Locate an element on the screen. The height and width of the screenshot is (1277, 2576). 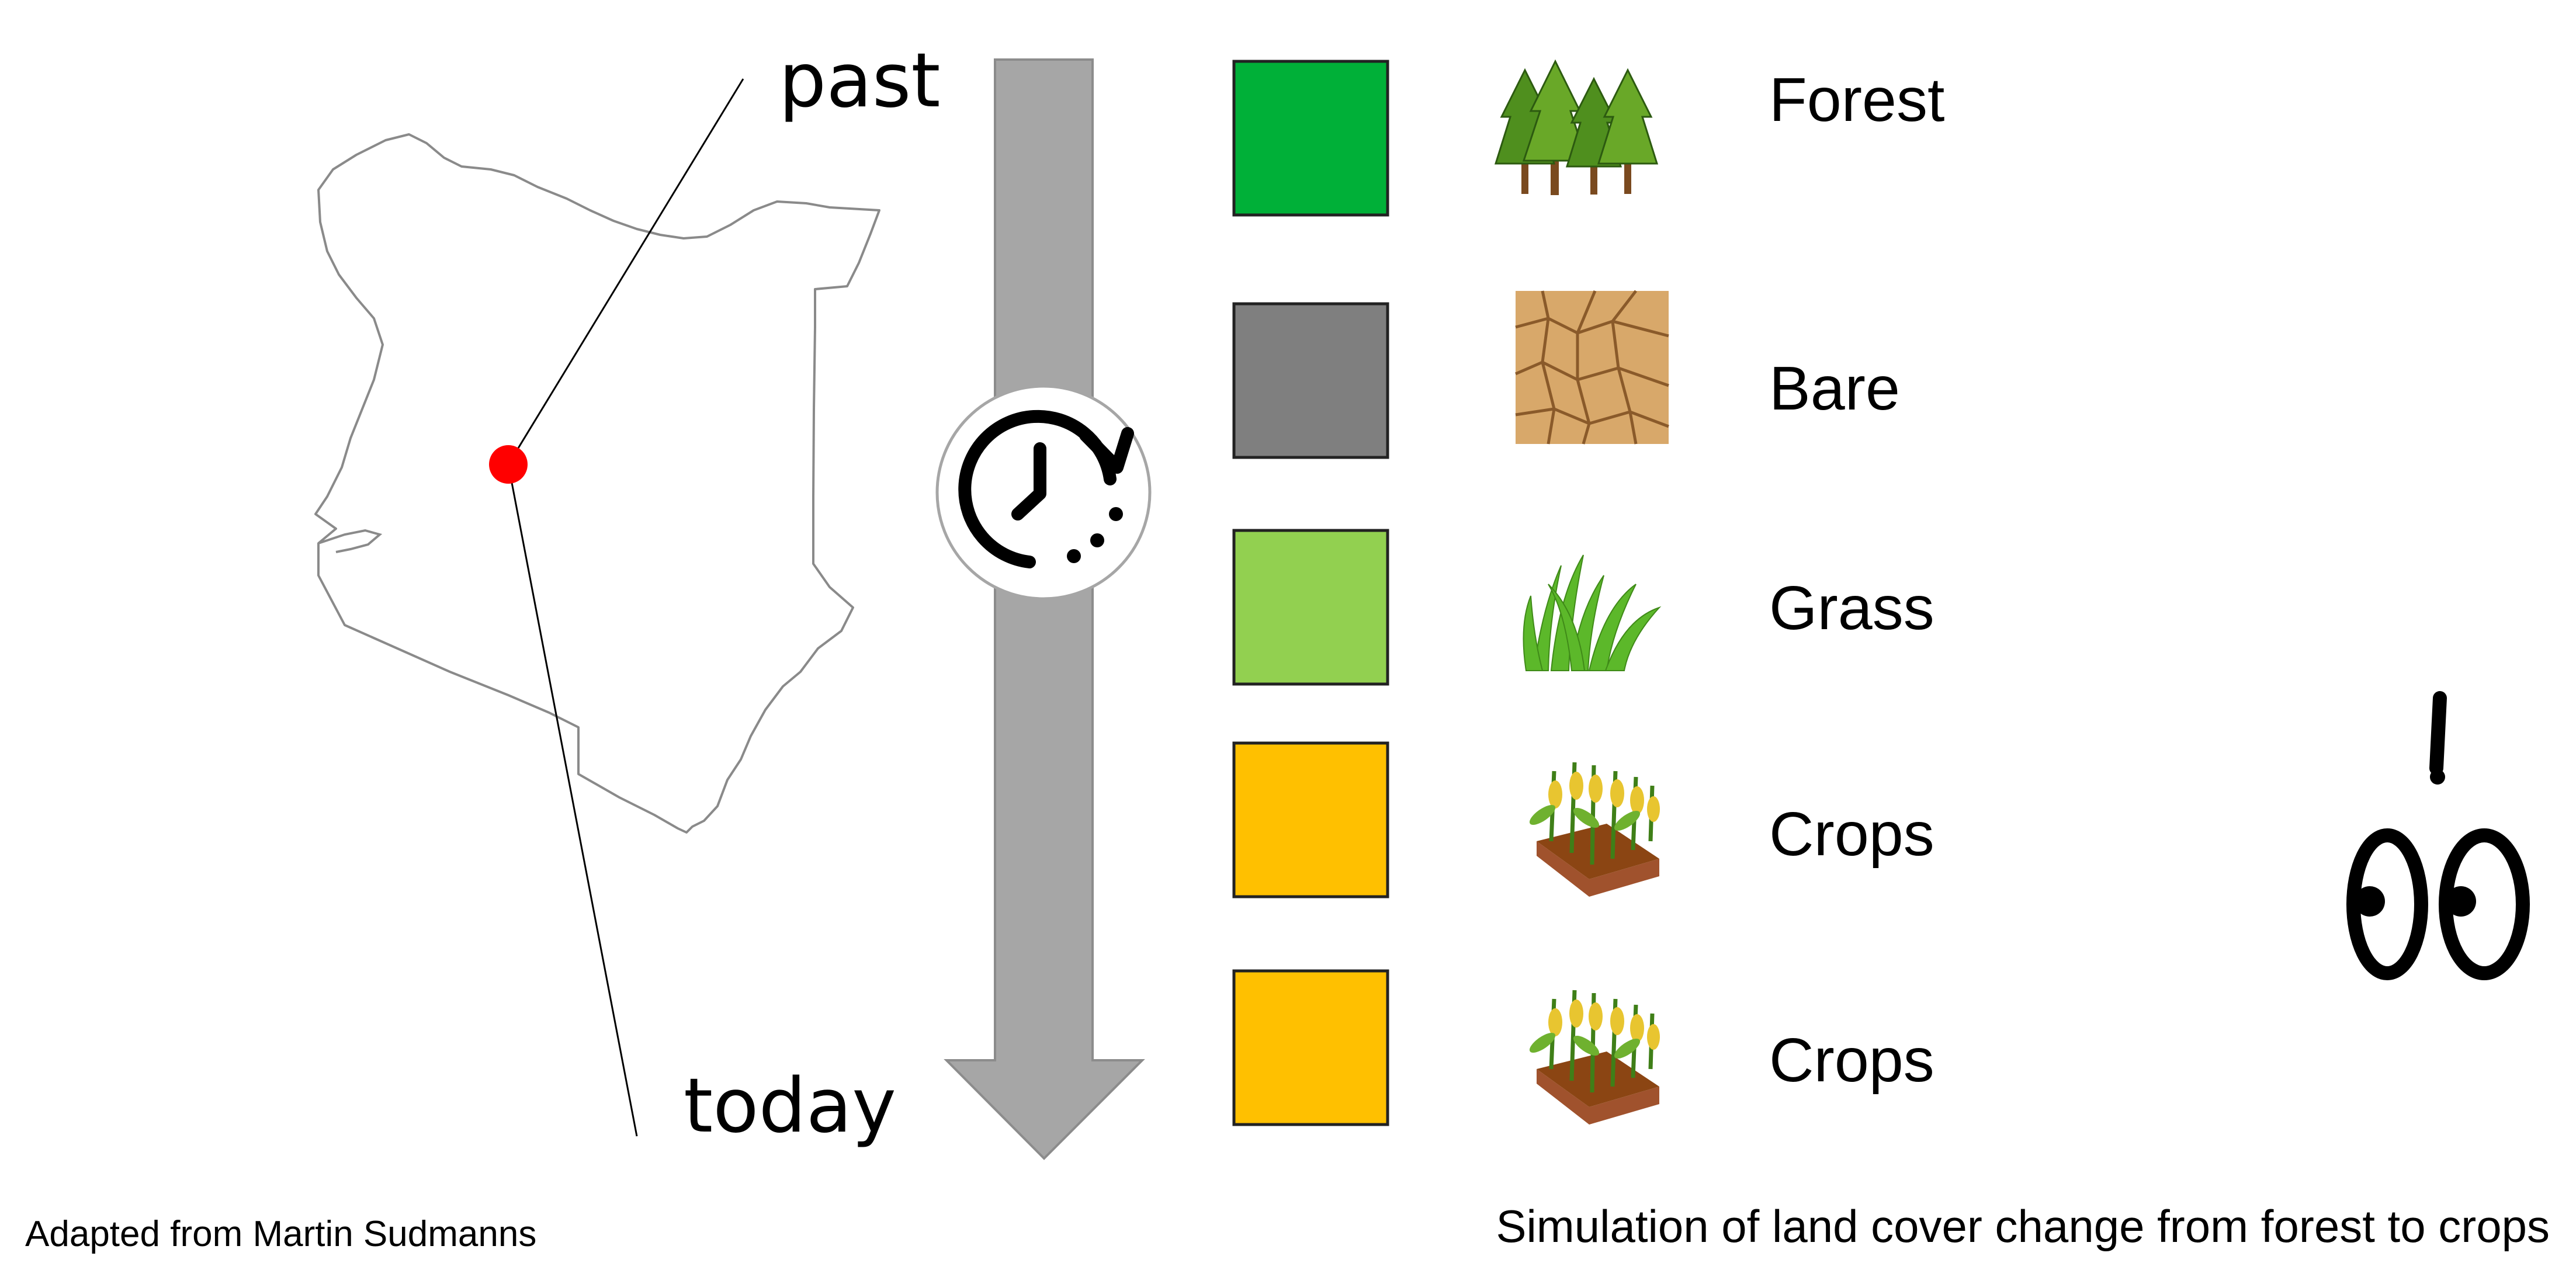
lake-victoria-shore is located at coordinates (351, 541).